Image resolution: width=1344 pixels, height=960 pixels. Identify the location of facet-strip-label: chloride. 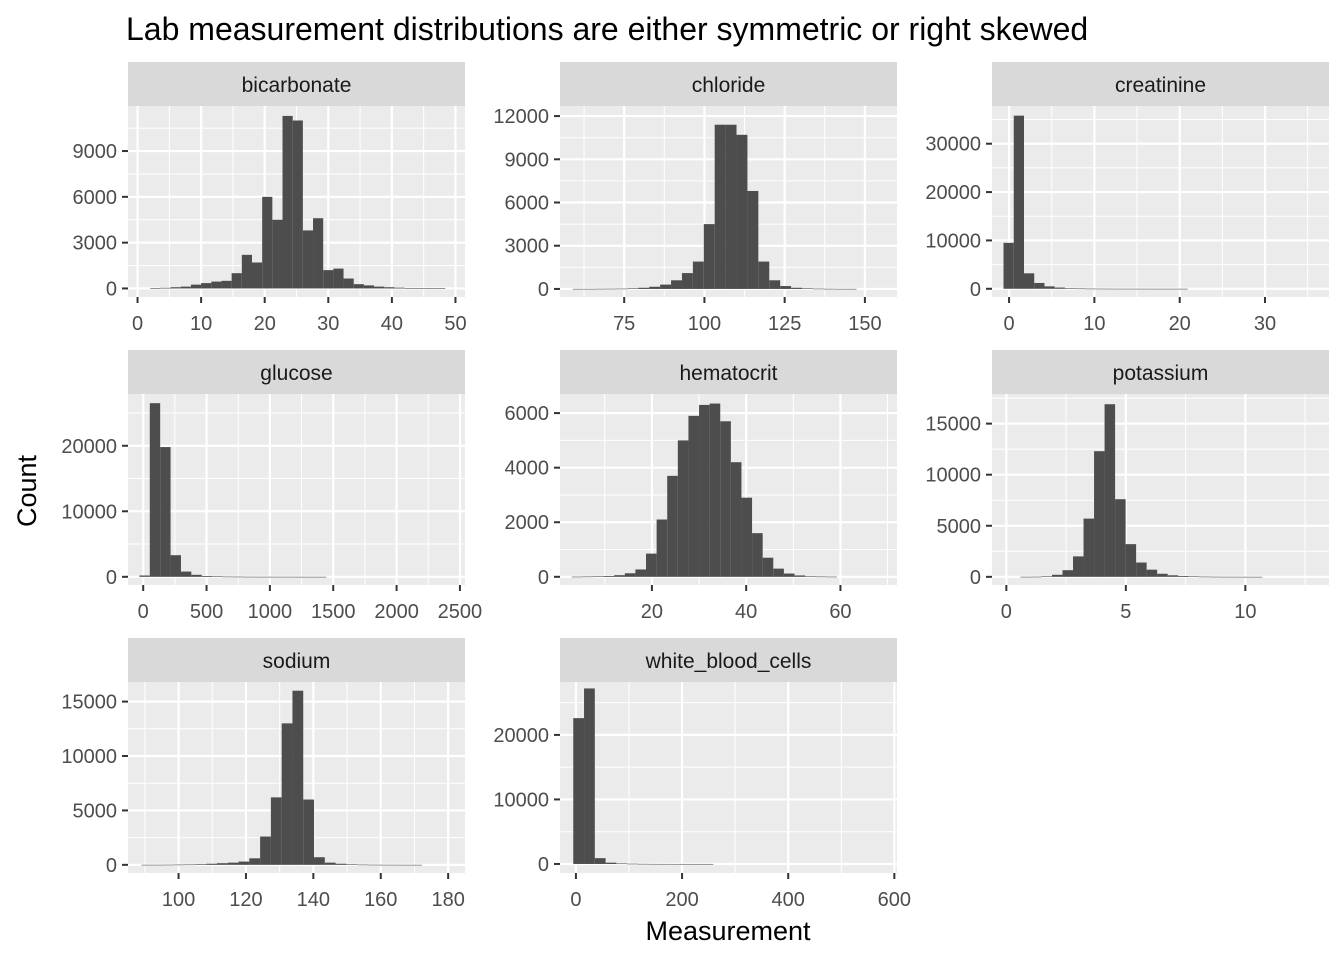
(729, 85).